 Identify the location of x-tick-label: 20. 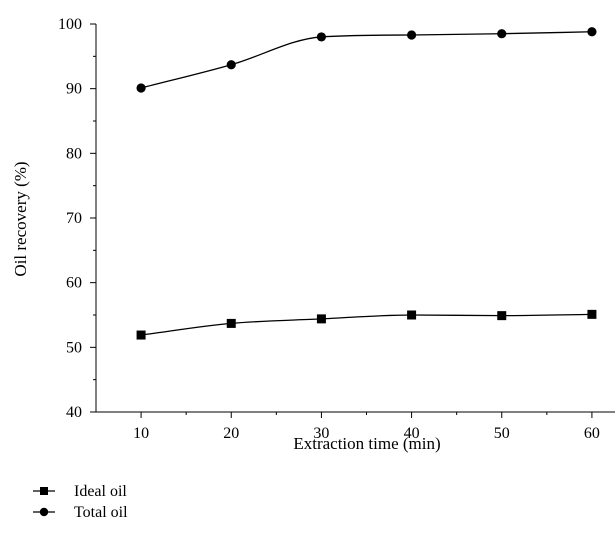
(231, 433).